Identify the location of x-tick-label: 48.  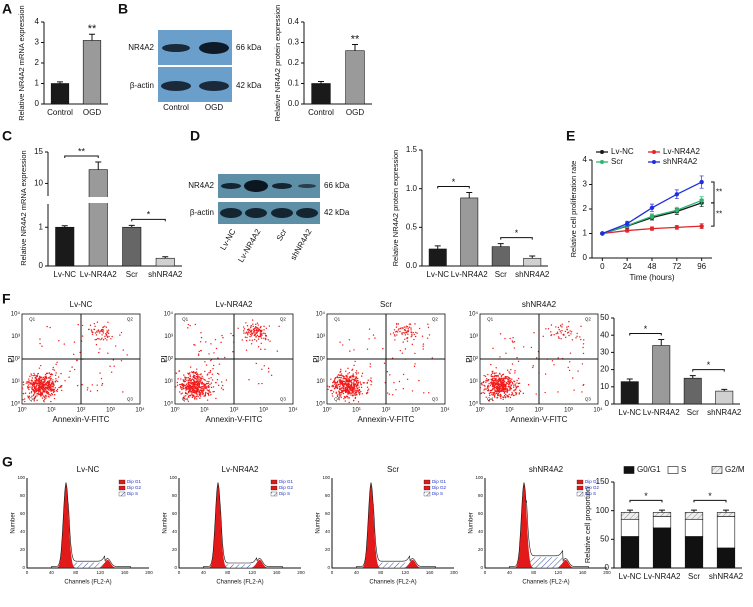
(652, 266).